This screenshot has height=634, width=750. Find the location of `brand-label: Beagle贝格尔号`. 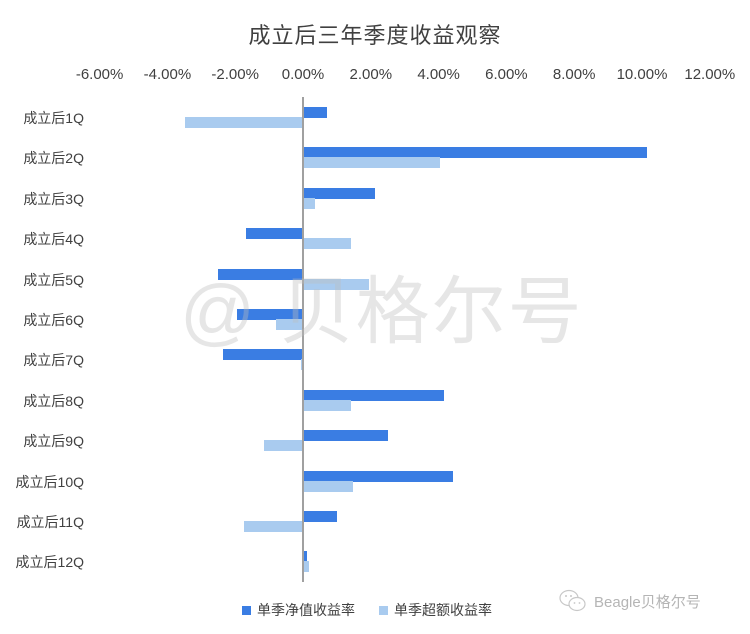

brand-label: Beagle贝格尔号 is located at coordinates (647, 602).